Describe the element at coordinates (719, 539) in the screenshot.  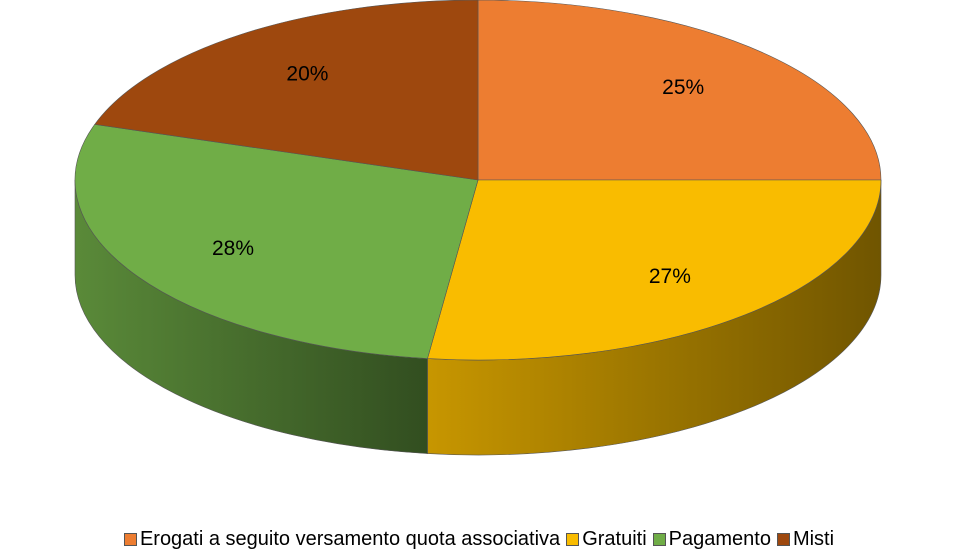
I see `legend-label: Pagamento` at that location.